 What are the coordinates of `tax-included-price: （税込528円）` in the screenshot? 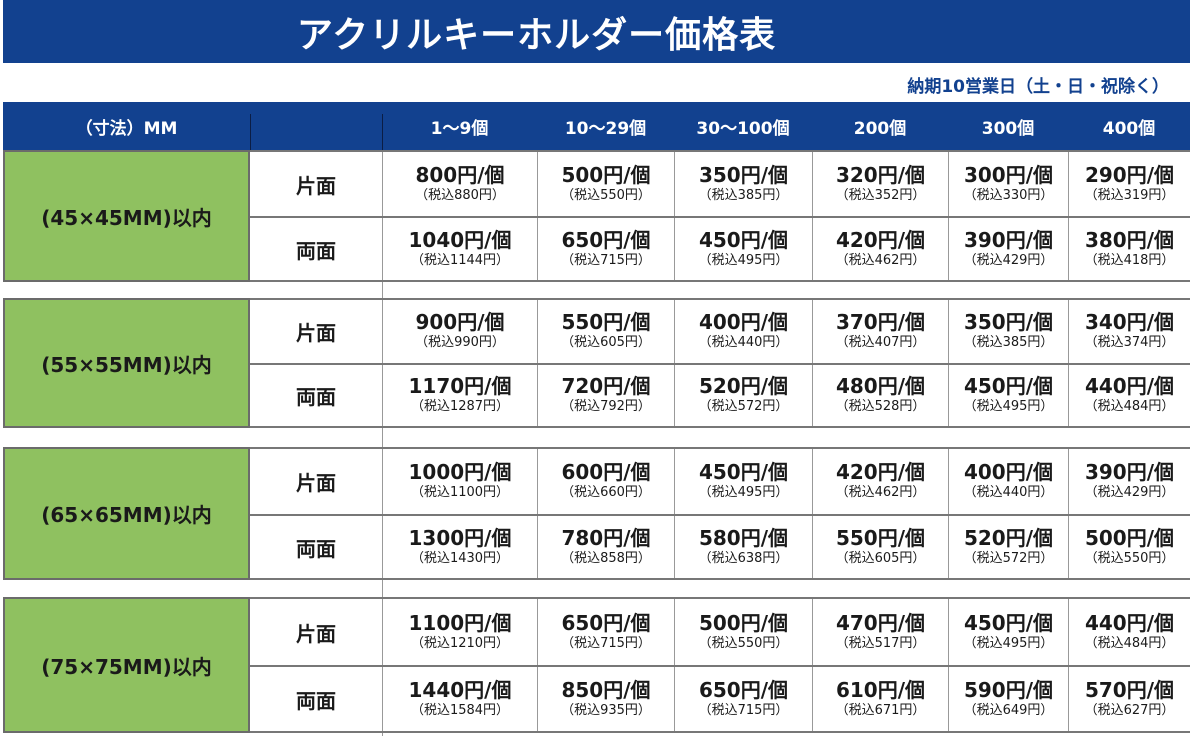 It's located at (880, 406).